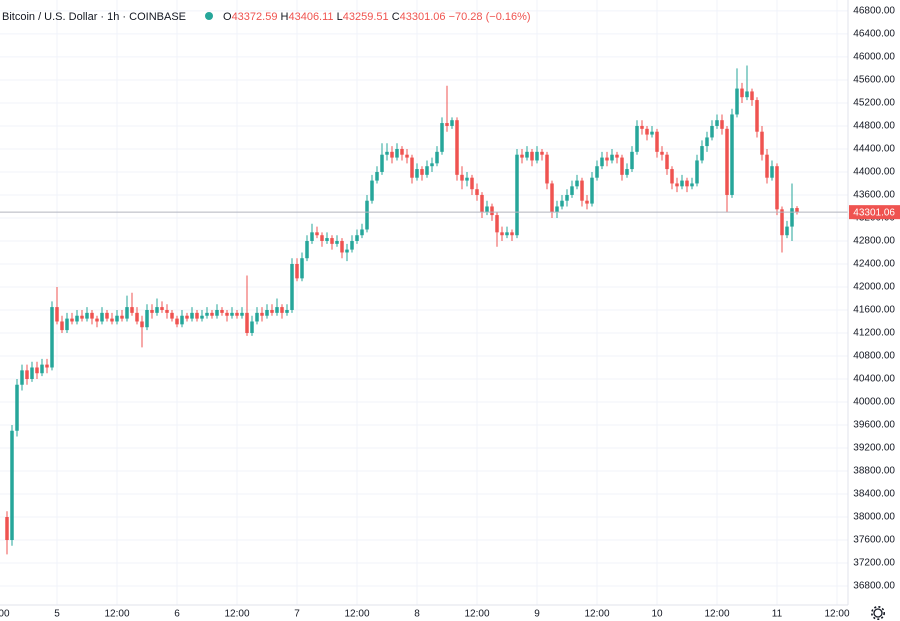 The width and height of the screenshot is (900, 621). What do you see at coordinates (874, 356) in the screenshot?
I see `y-tick-label: 40800.00` at bounding box center [874, 356].